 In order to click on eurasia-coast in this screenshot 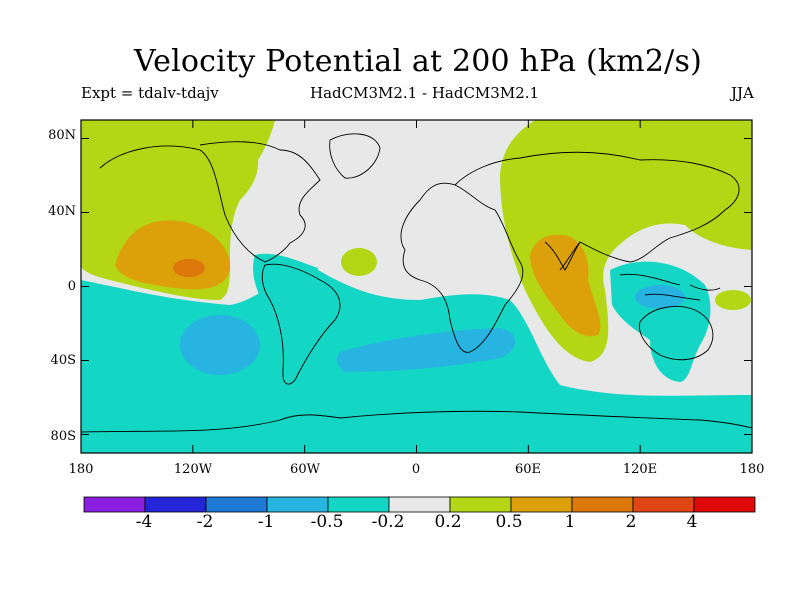, I will do `click(597, 211)`.